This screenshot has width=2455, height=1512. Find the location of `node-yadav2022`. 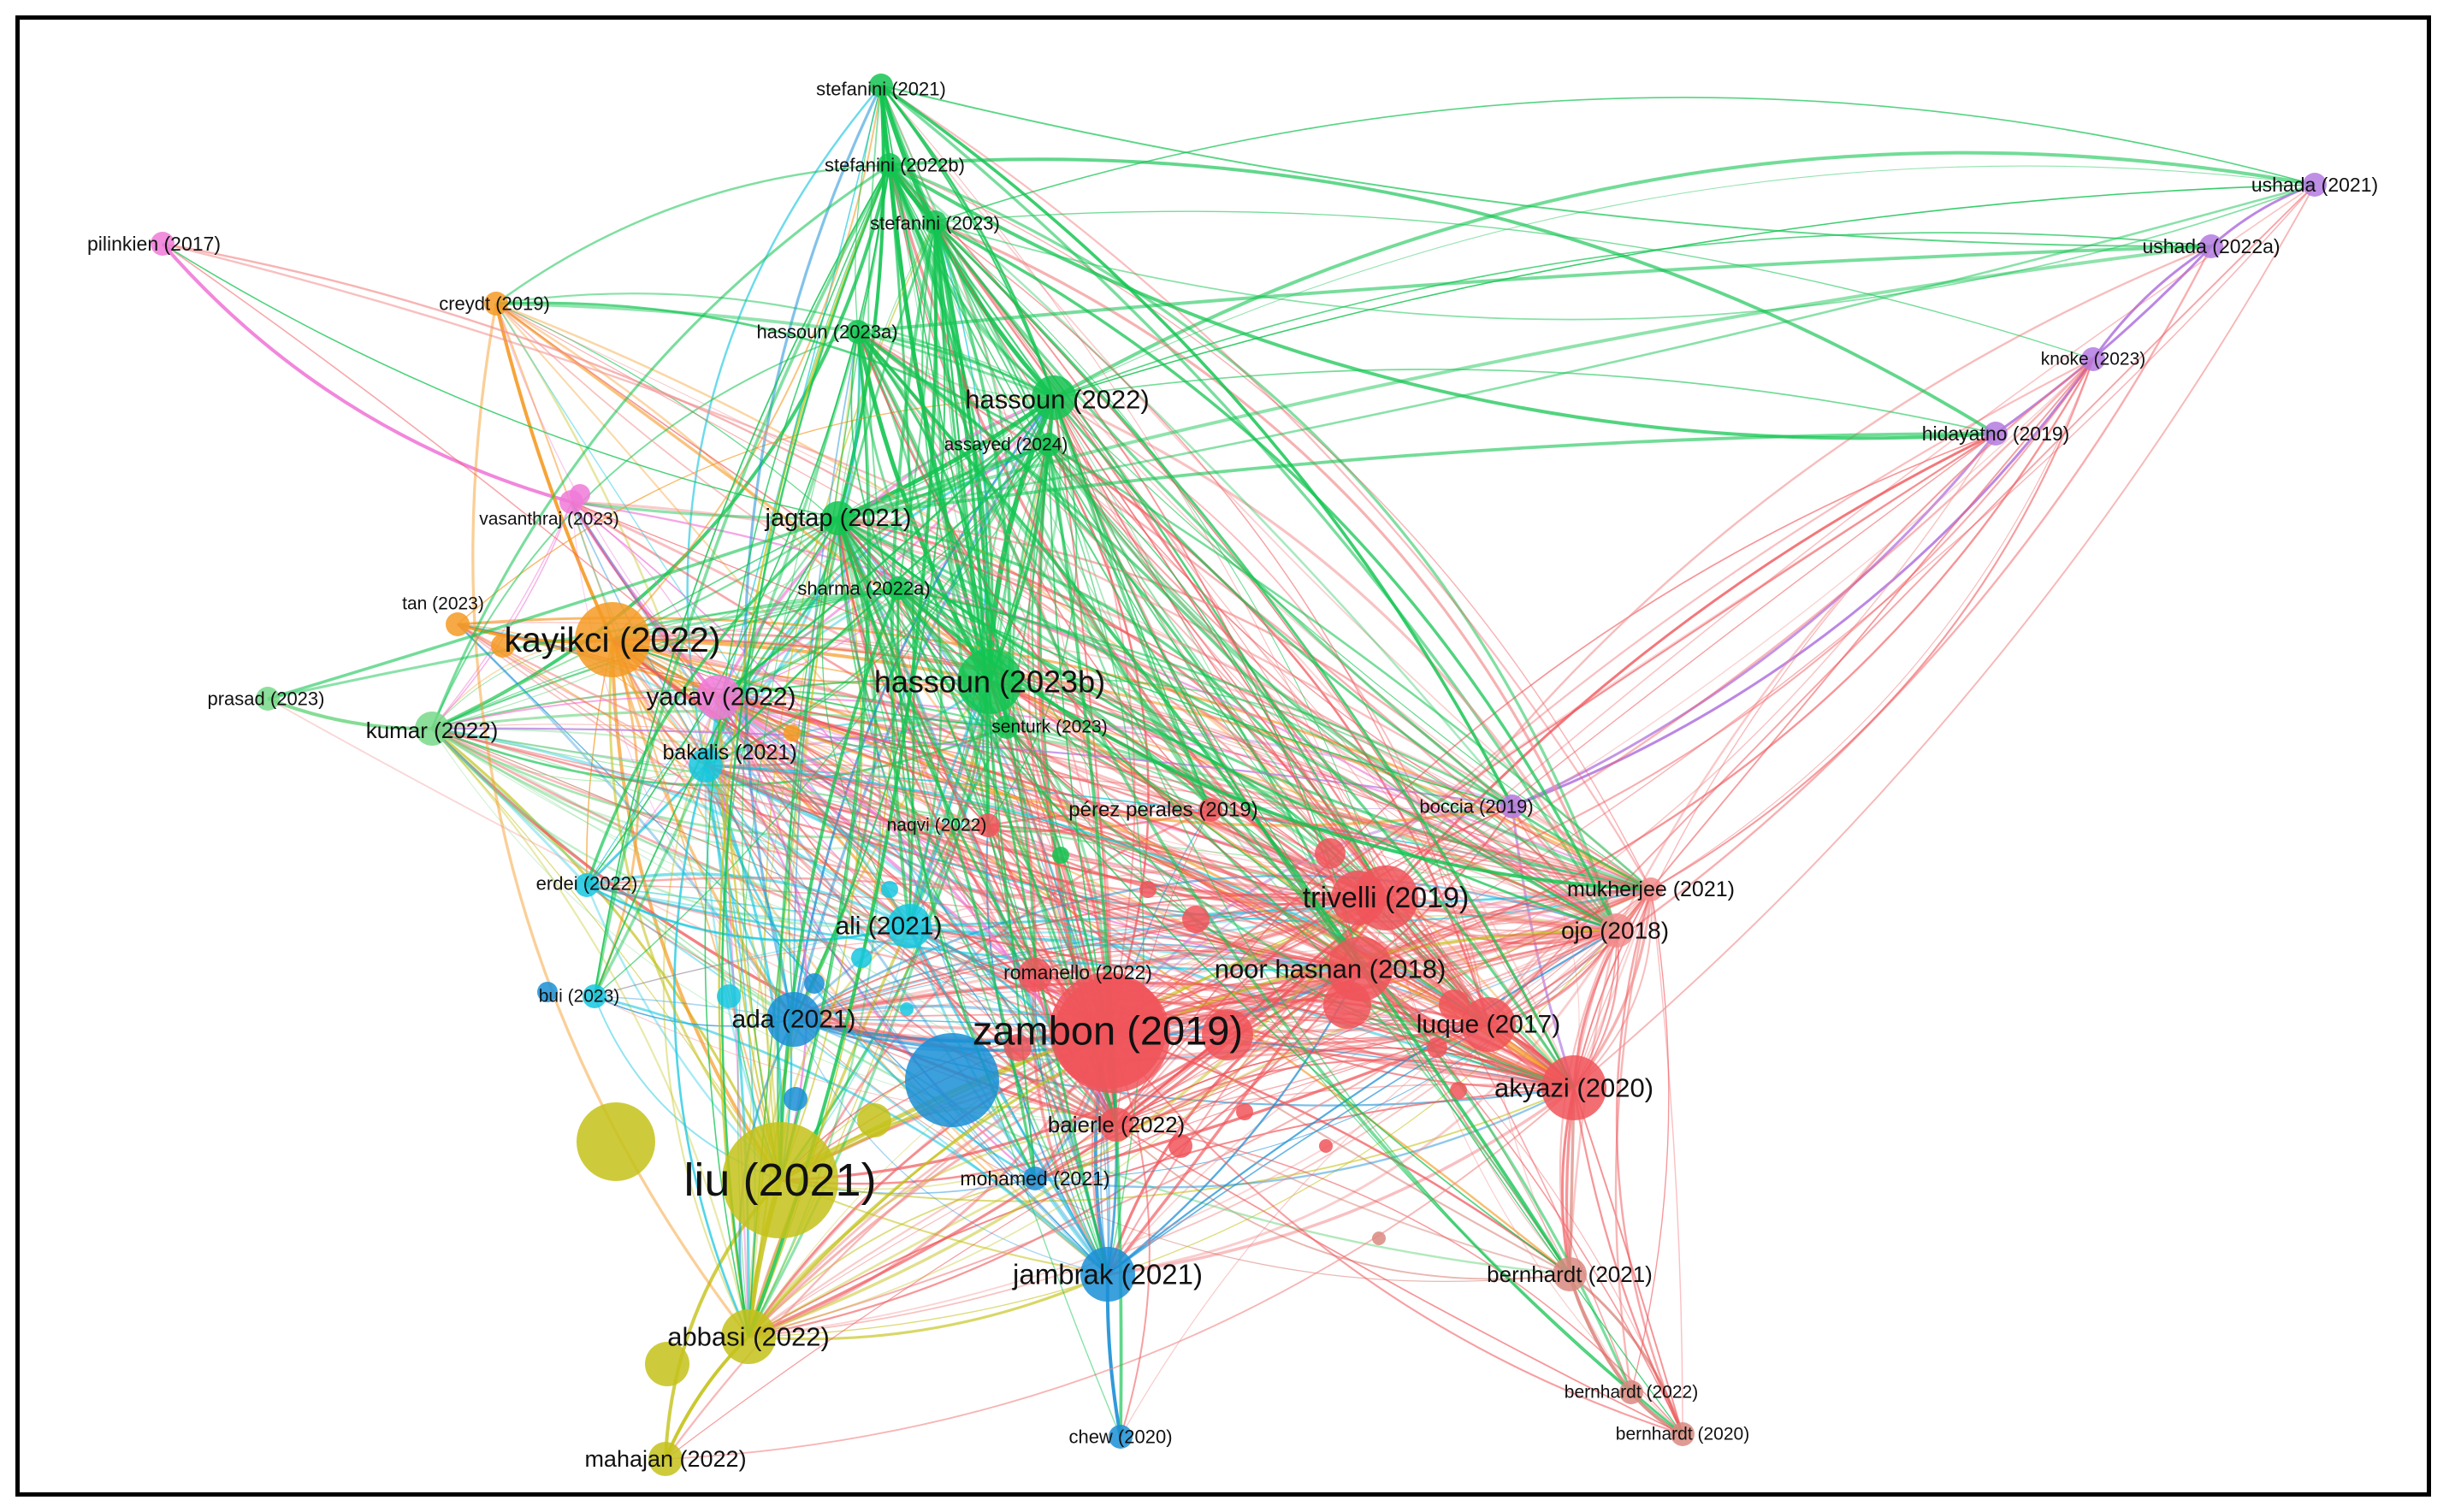

node-yadav2022 is located at coordinates (718, 697).